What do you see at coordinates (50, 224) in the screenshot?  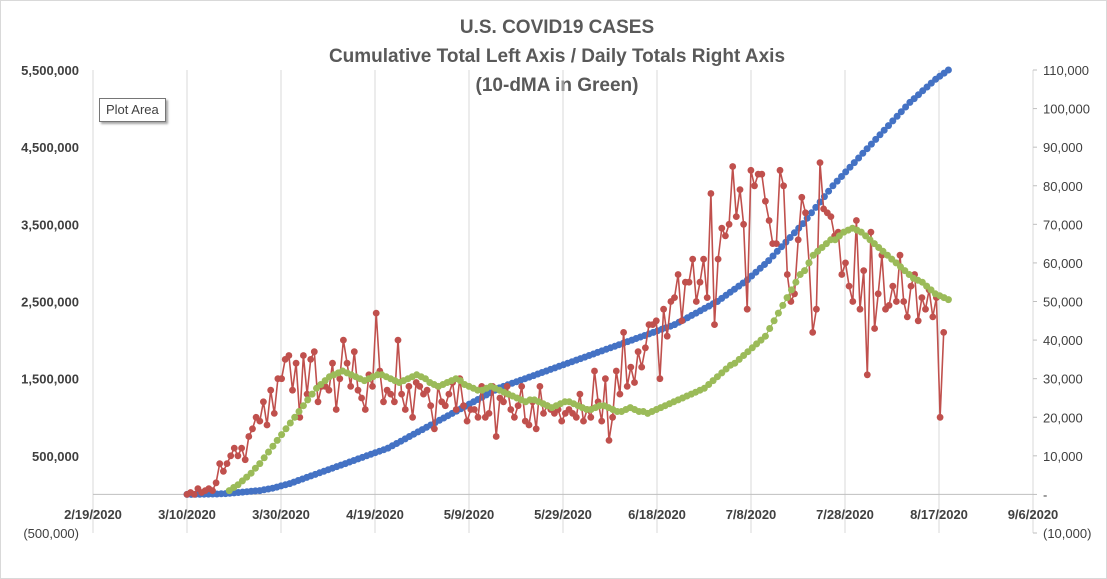 I see `y-left-tick-label: 3,500,000` at bounding box center [50, 224].